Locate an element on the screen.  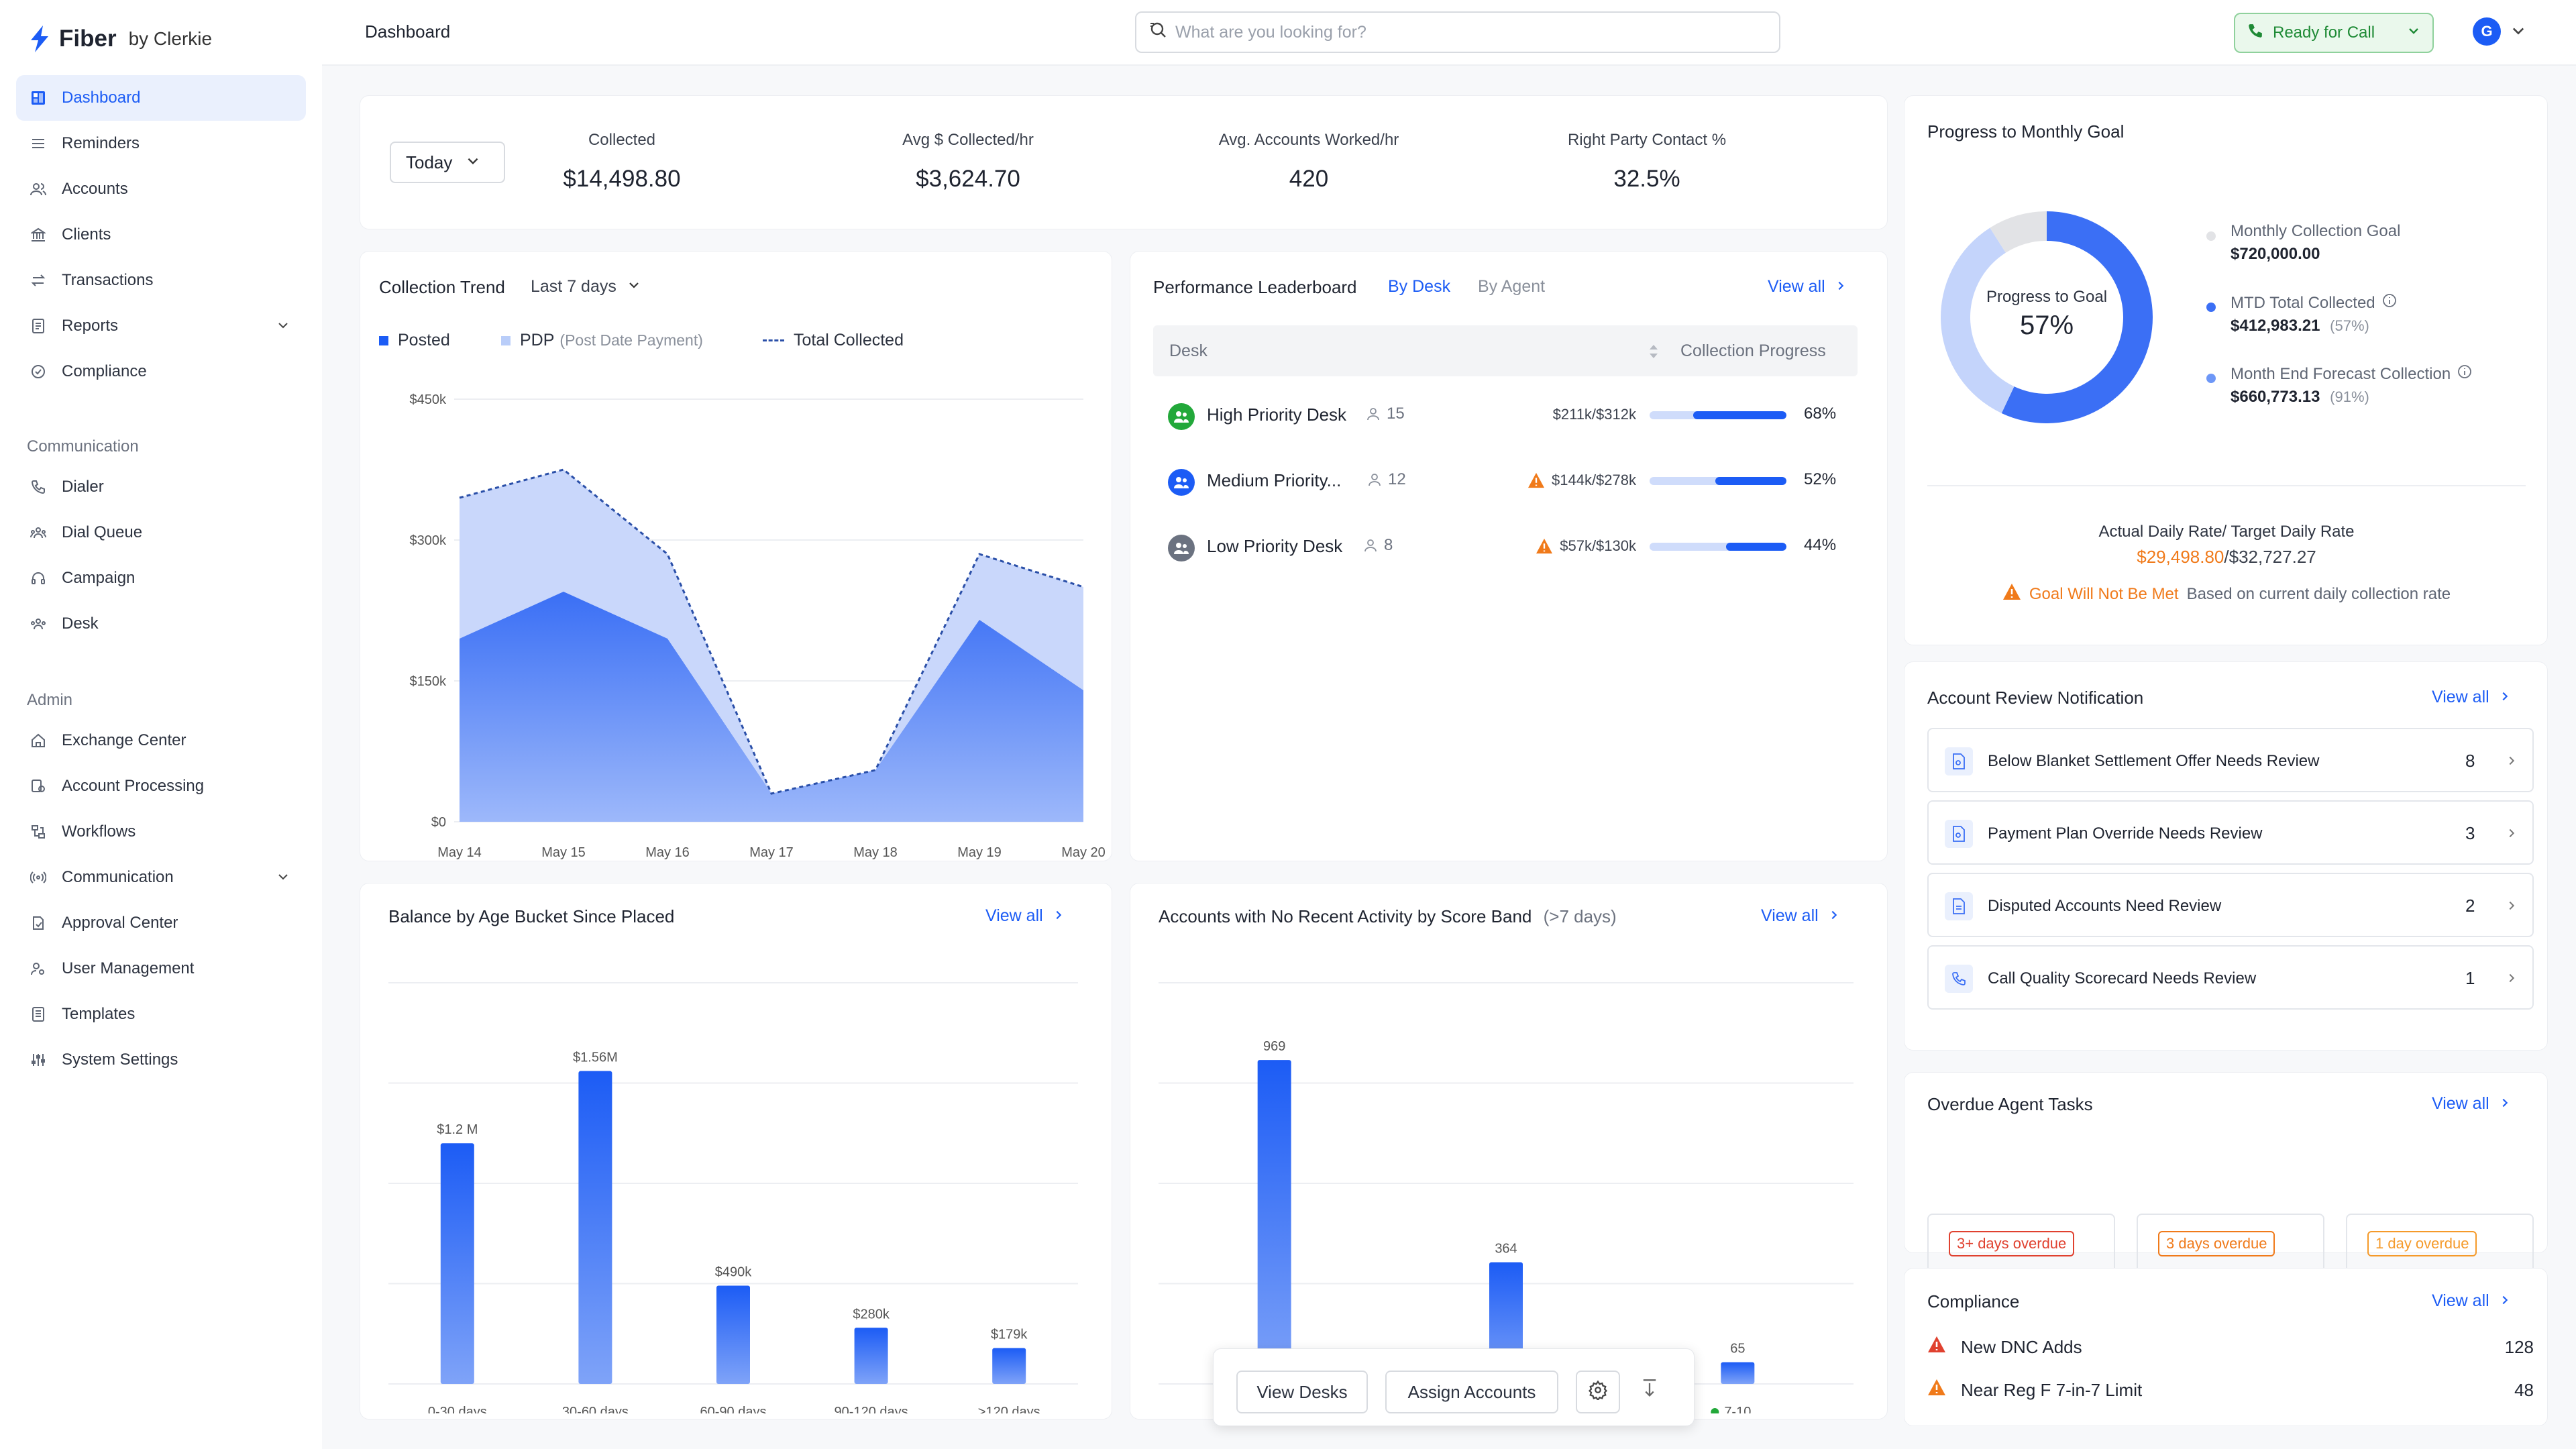
compliance-label: Near Reg F 7-in-7 Limit is located at coordinates (2052, 1390).